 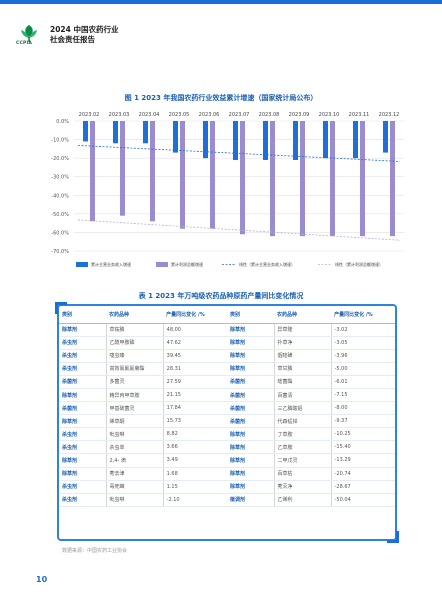 What do you see at coordinates (362, 343) in the screenshot?
I see `cell-change: -3.05` at bounding box center [362, 343].